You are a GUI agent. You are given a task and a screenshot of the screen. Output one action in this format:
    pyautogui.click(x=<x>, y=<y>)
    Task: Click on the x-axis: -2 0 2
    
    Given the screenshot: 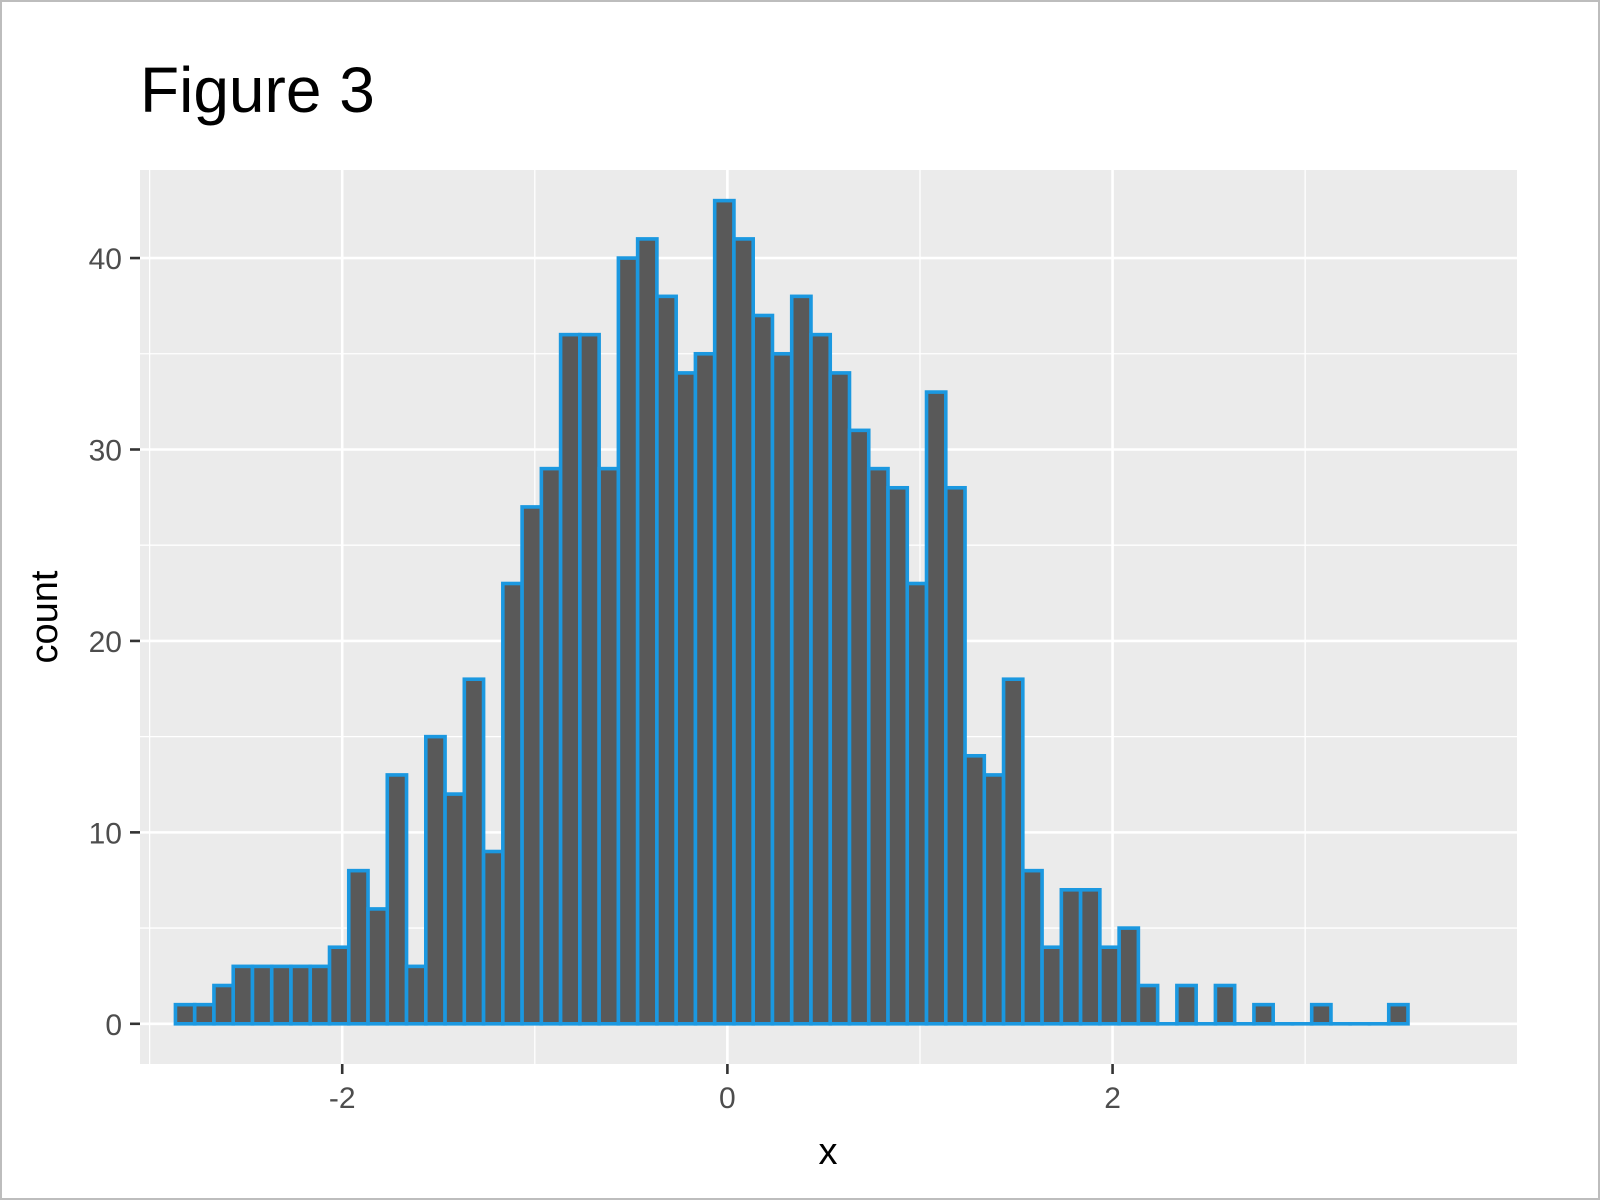 What is the action you would take?
    pyautogui.click(x=725, y=1089)
    